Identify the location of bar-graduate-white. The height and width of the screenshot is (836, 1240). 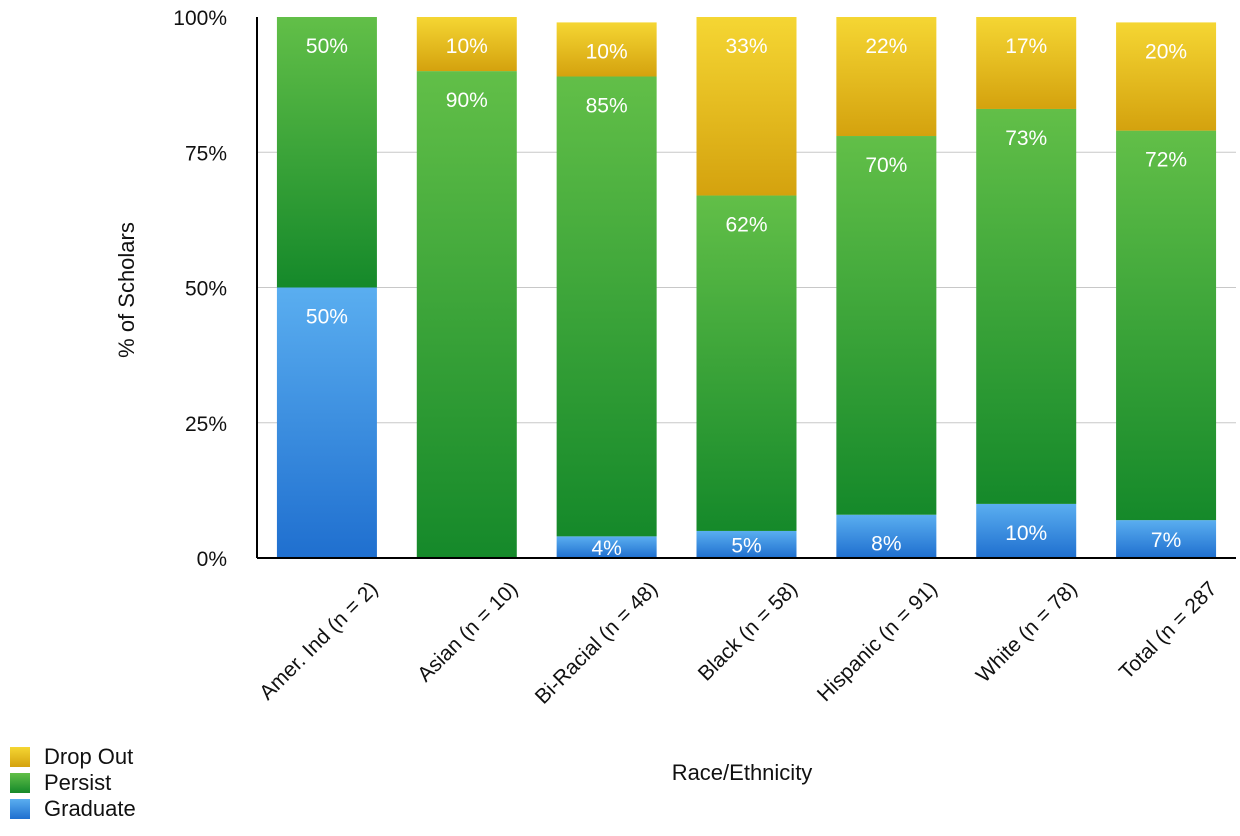
(1026, 530).